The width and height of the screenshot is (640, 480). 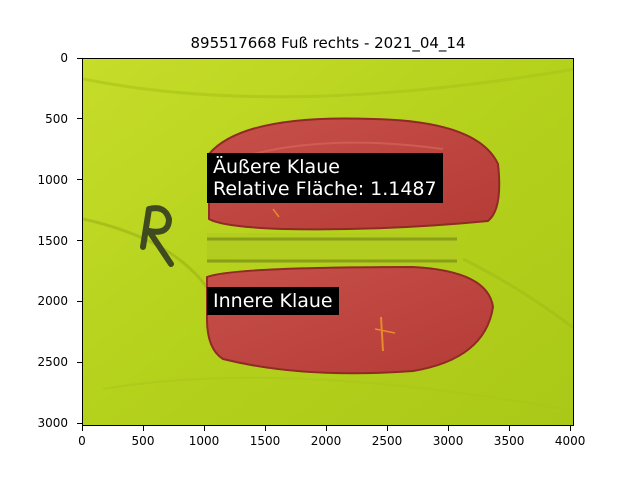 What do you see at coordinates (64, 58) in the screenshot?
I see `y-tick-label: 0` at bounding box center [64, 58].